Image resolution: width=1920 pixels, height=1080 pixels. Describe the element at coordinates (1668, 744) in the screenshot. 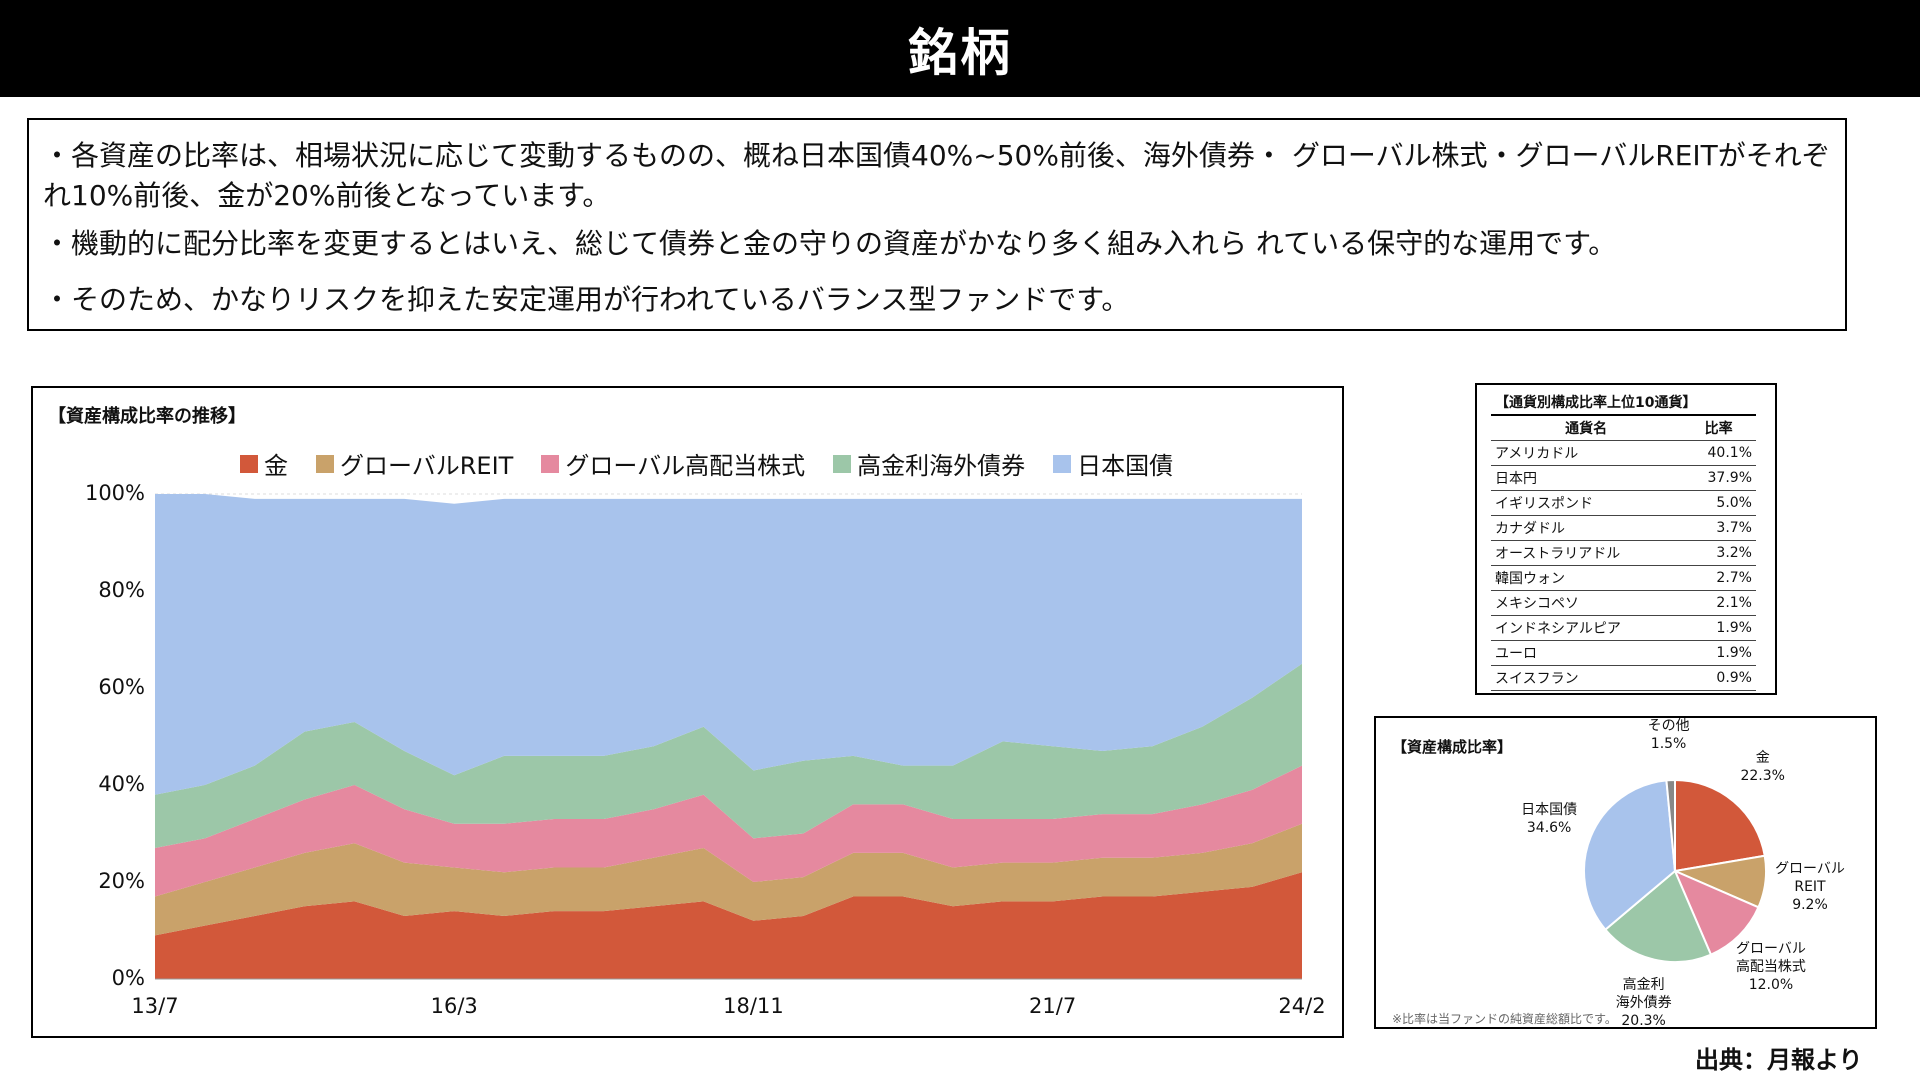

I see `pie-label-line: 1.5%` at that location.